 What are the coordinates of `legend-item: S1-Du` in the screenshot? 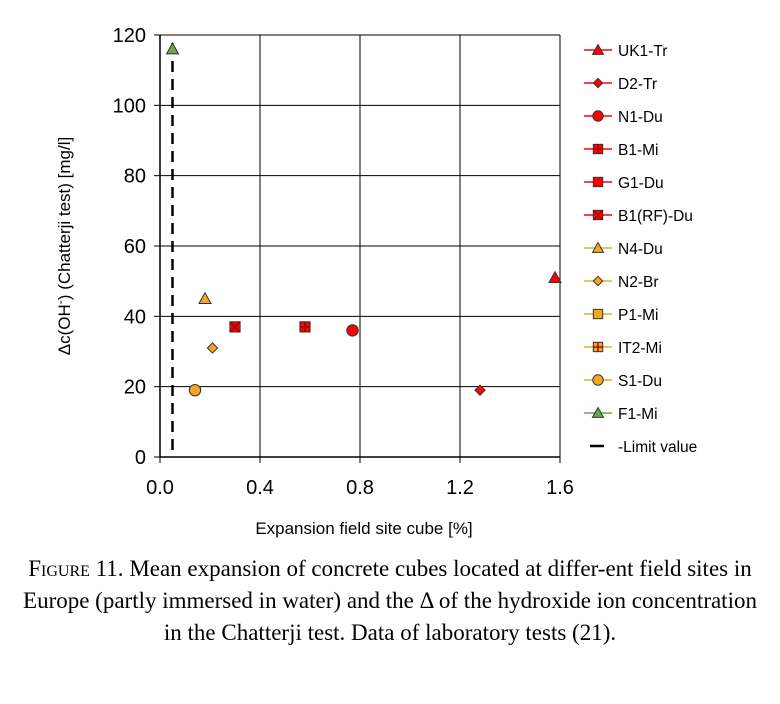 It's located at (623, 381).